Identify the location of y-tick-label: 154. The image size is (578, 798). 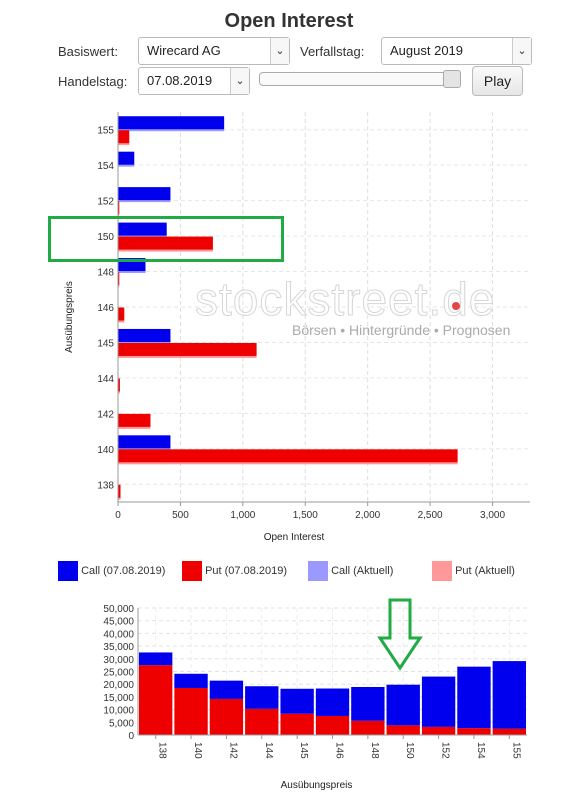
(105, 166).